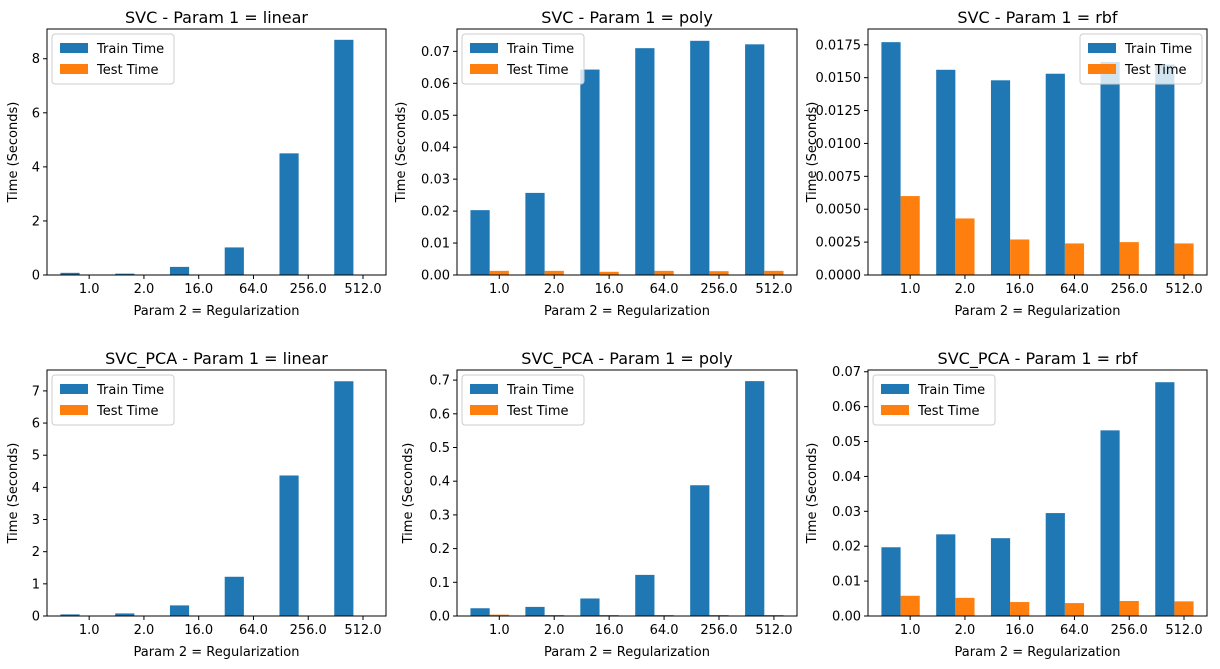 Image resolution: width=1220 pixels, height=669 pixels. What do you see at coordinates (846, 442) in the screenshot?
I see `y-tick-label: 0.05` at bounding box center [846, 442].